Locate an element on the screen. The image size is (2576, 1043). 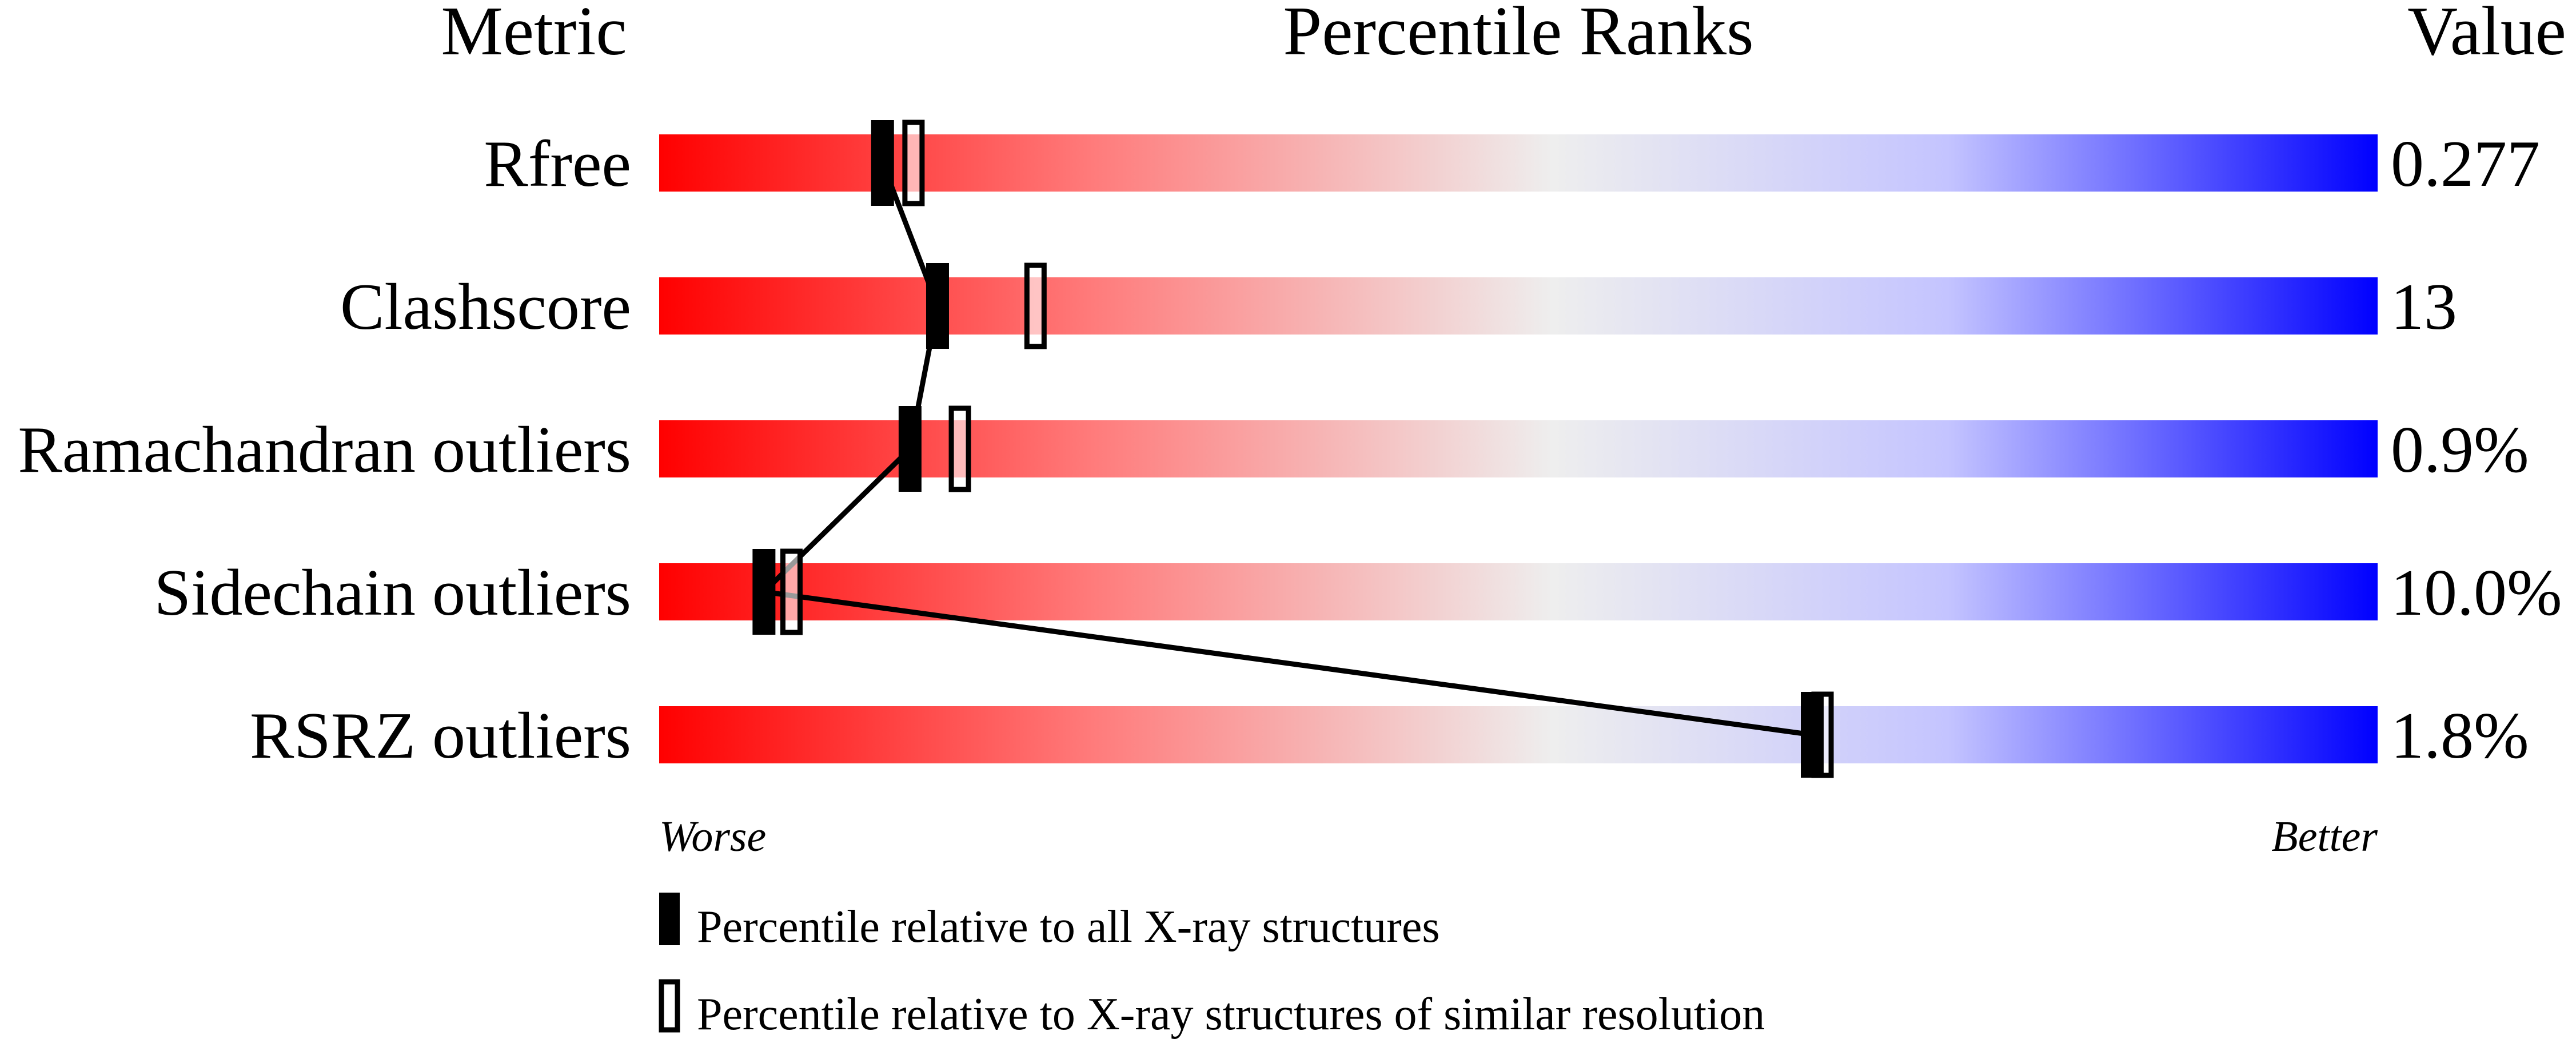
metric-label: Ramachandran outliers is located at coordinates (324, 450).